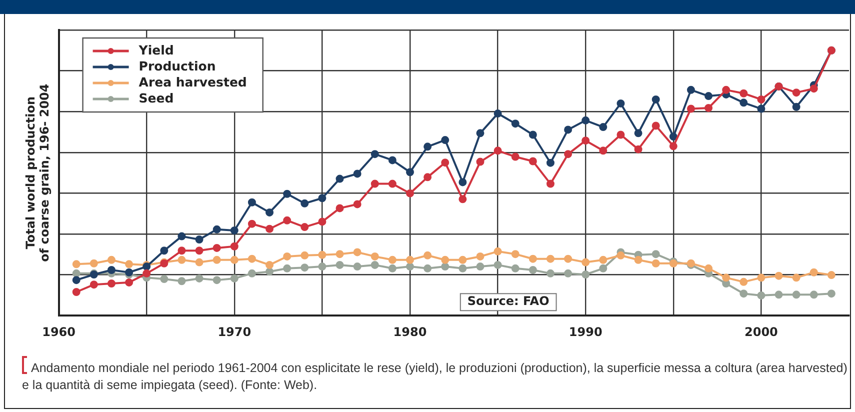 The width and height of the screenshot is (855, 412). Describe the element at coordinates (508, 301) in the screenshot. I see `annotation: Source: FAO` at that location.